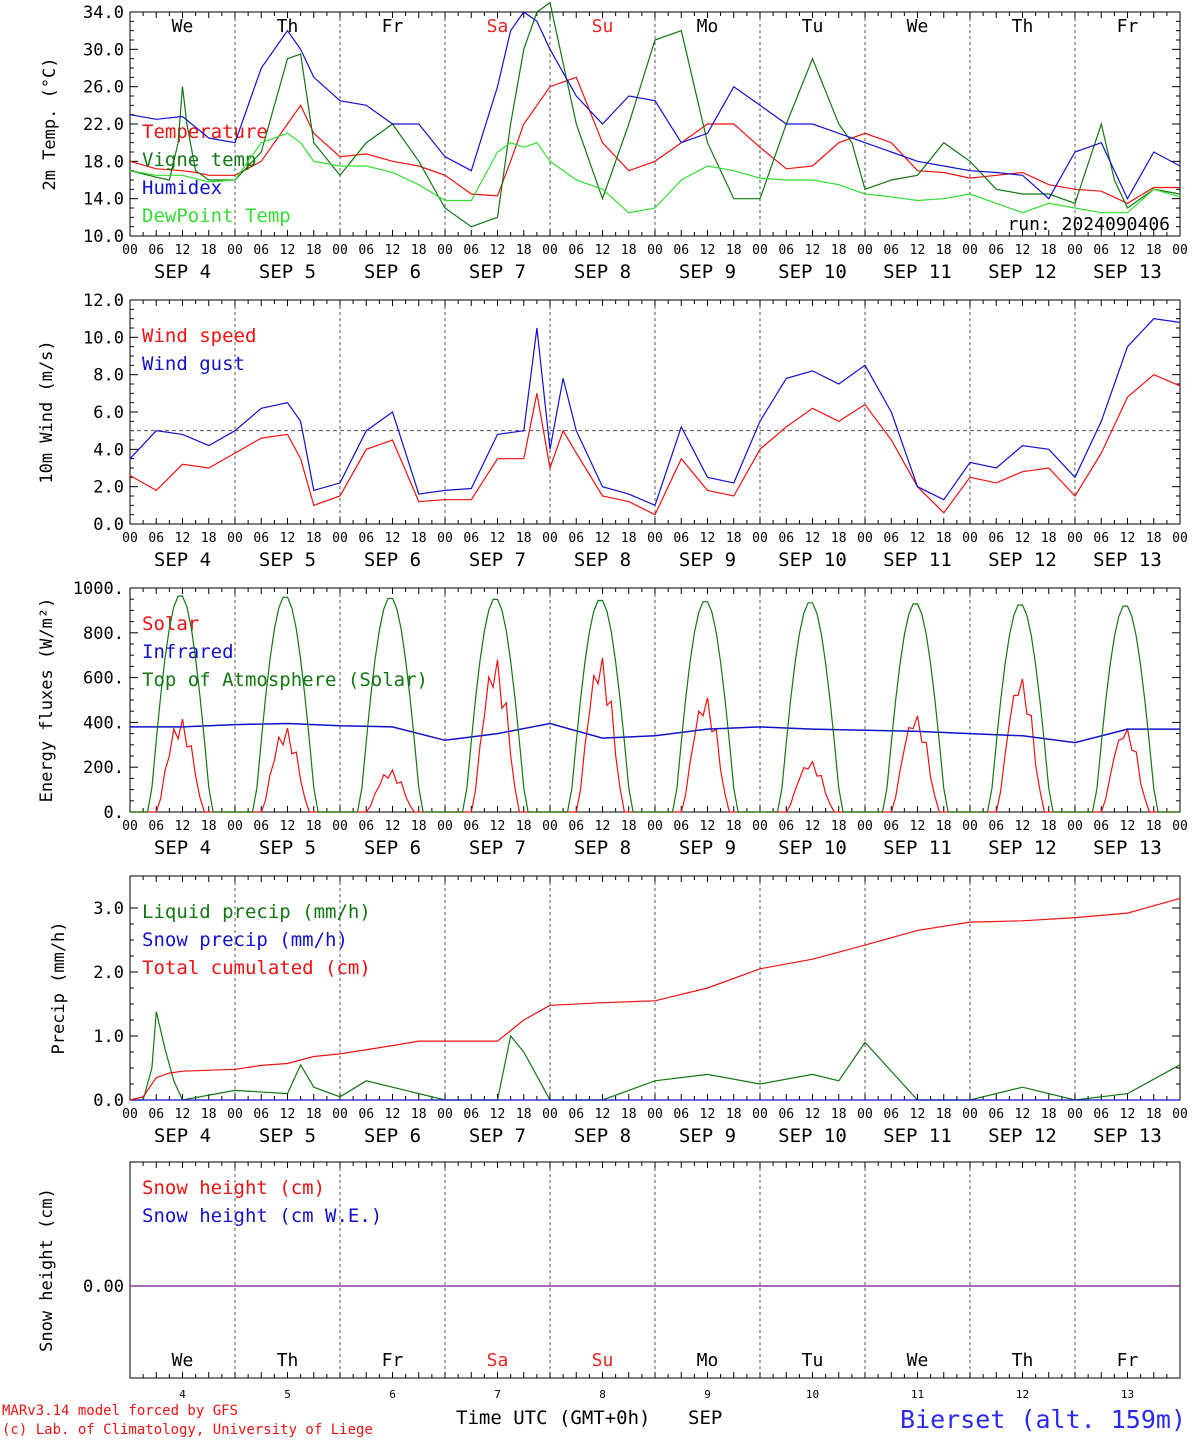  I want to click on y-axis-label: 10m Wind (m/s), so click(47, 411).